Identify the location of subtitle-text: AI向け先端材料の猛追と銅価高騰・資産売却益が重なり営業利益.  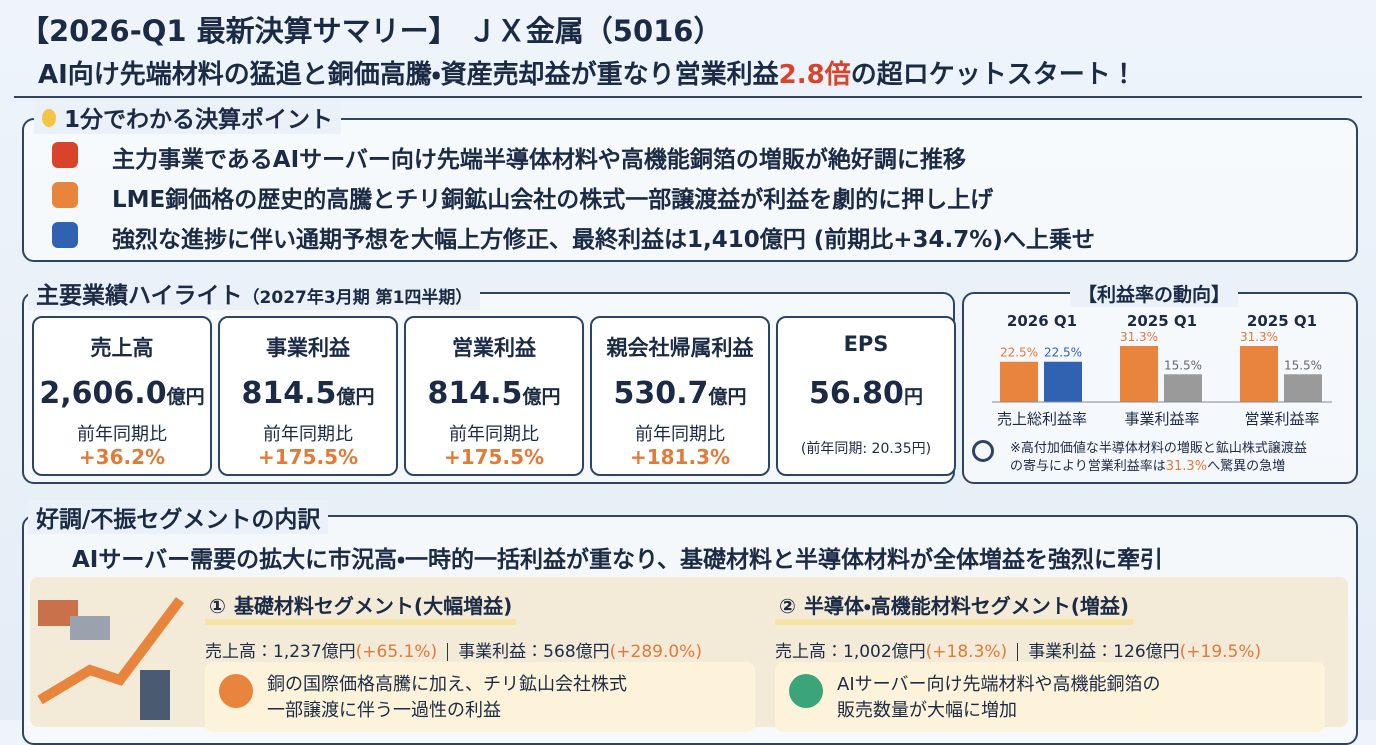
(408, 75).